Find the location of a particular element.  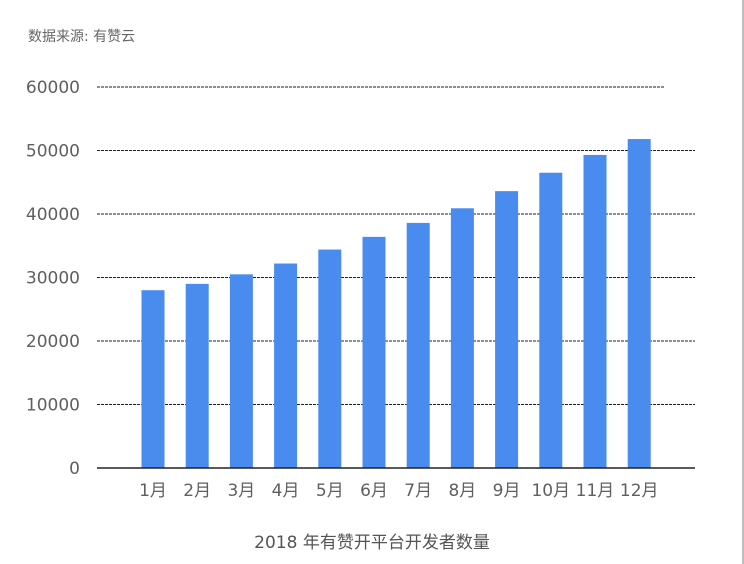

x-tick-label: 7月 is located at coordinates (418, 491).